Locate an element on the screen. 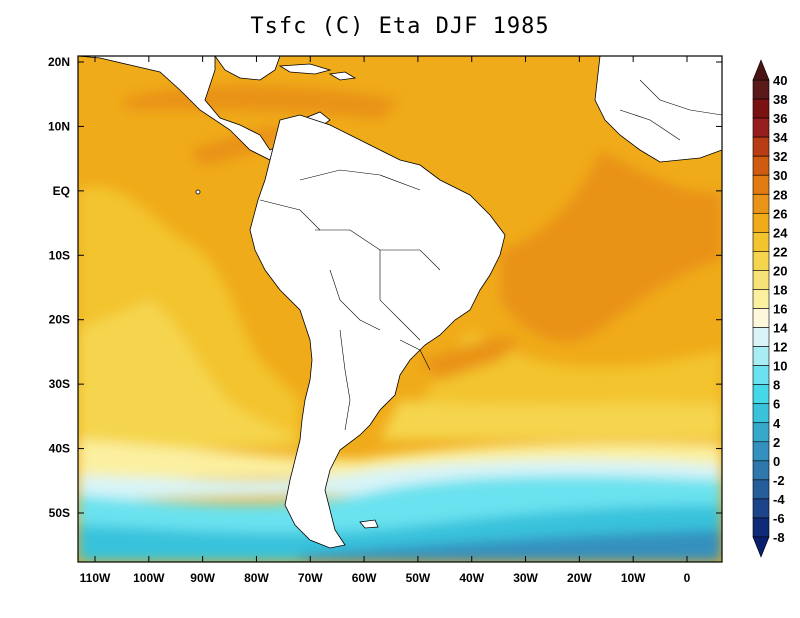 Image resolution: width=800 pixels, height=618 pixels. lon-tick-label: 0 is located at coordinates (687, 578).